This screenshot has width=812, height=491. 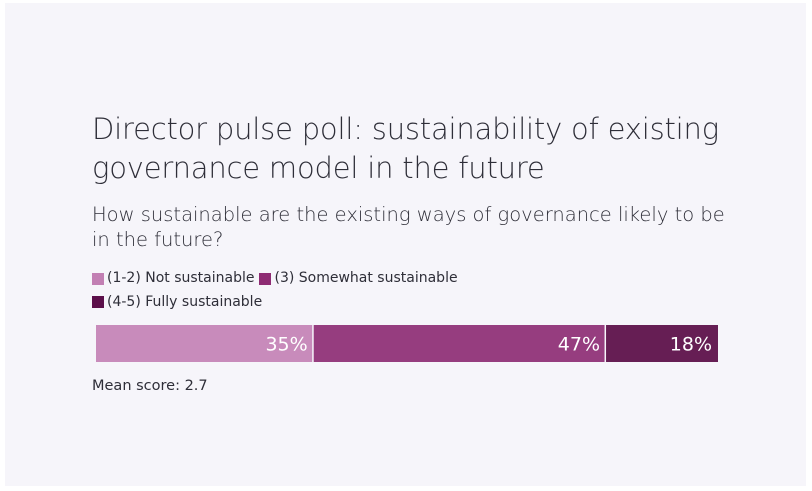 I want to click on legend-label: (3) Somewhat sustainable, so click(x=366, y=278).